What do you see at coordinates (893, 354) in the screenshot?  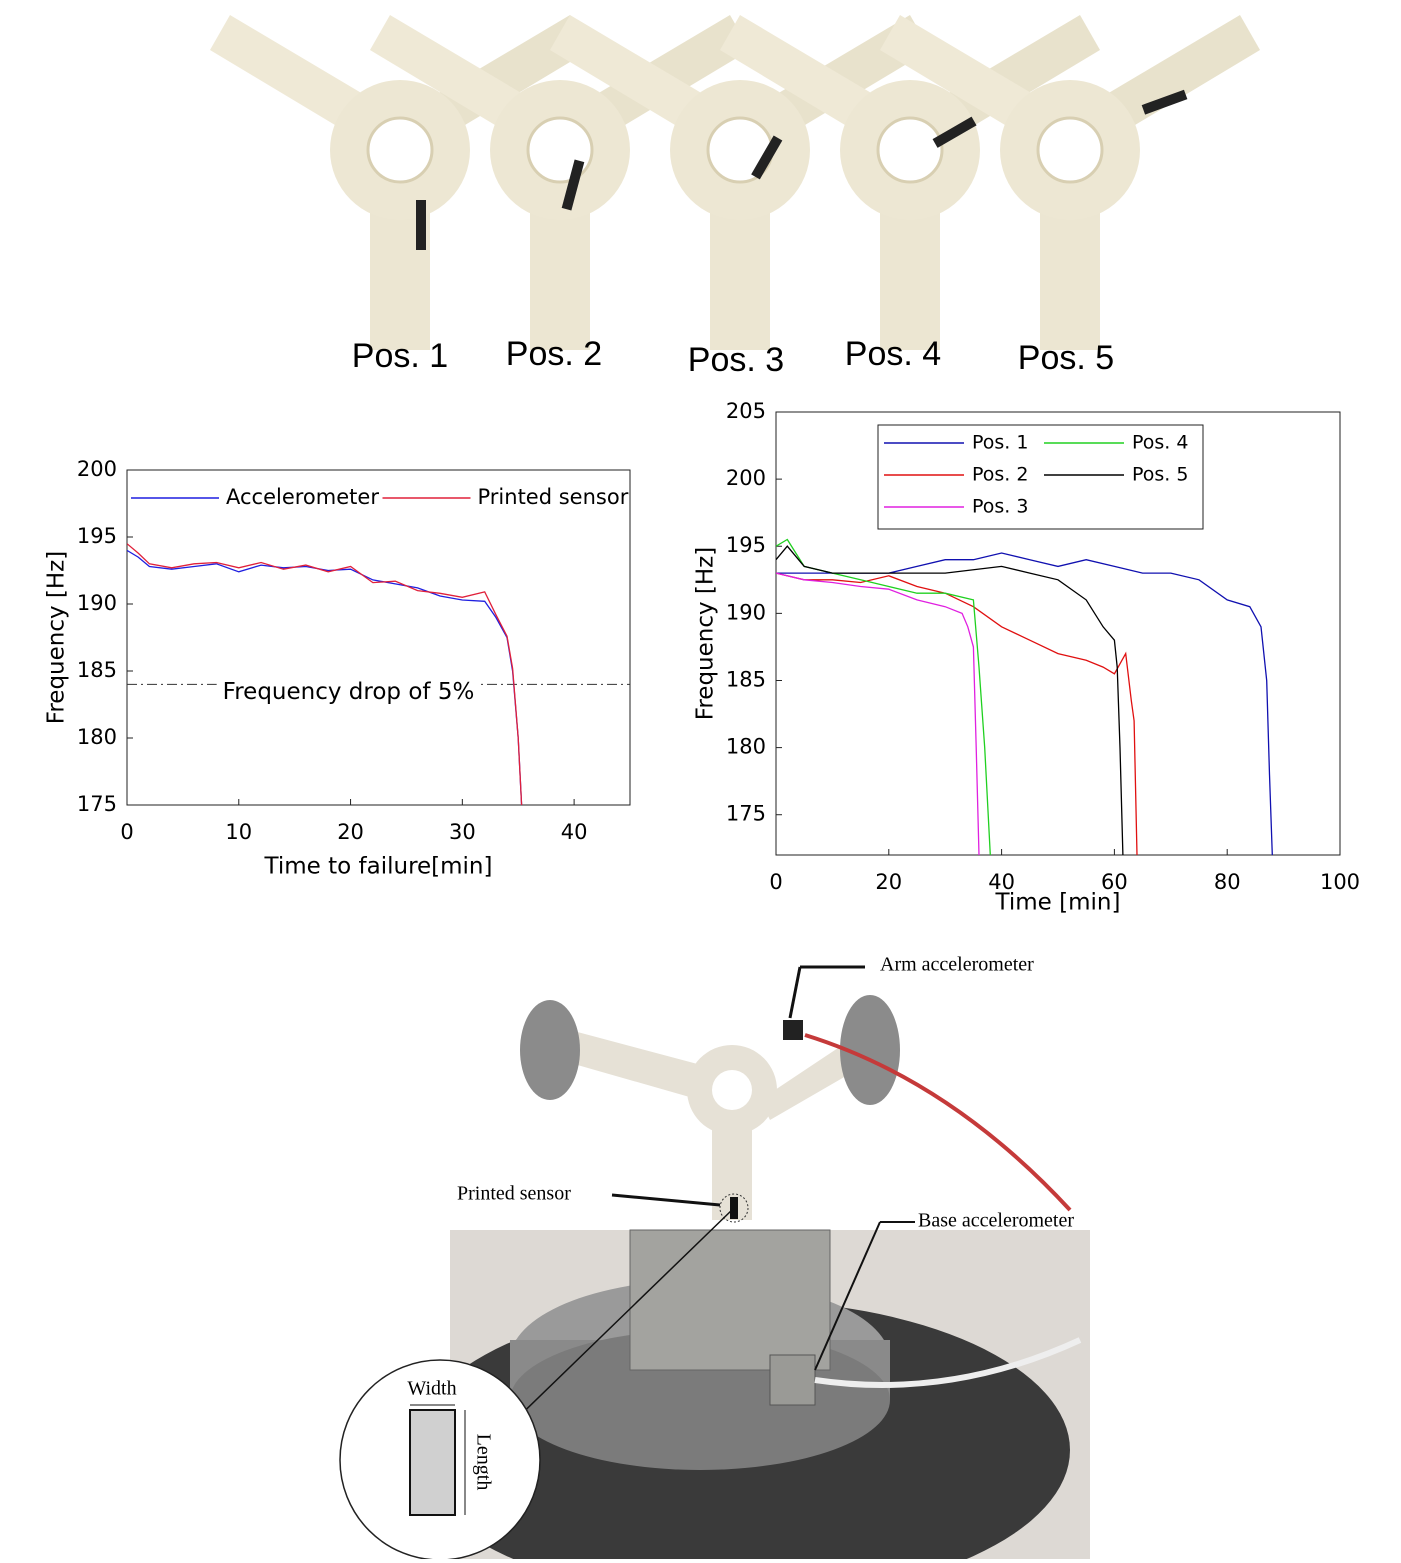 I see `position-label: Pos. 4` at bounding box center [893, 354].